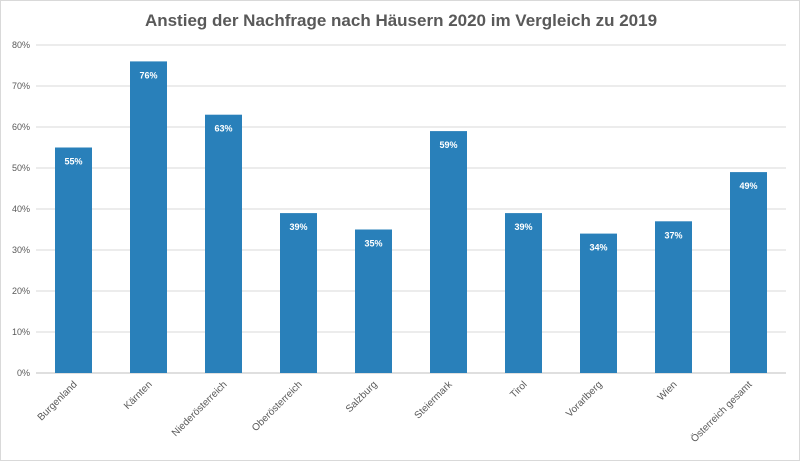 Image resolution: width=800 pixels, height=462 pixels. I want to click on x-tick-label: Vorarlberg, so click(584, 399).